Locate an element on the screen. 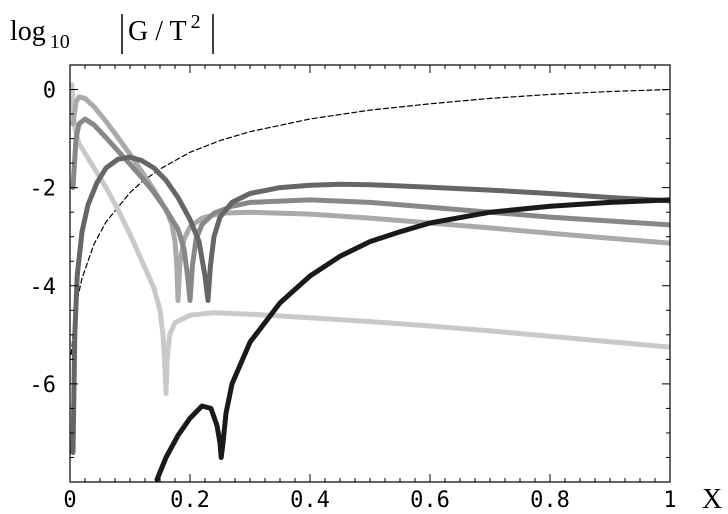 This screenshot has width=728, height=514. y-tick-label: 0 is located at coordinates (49, 91).